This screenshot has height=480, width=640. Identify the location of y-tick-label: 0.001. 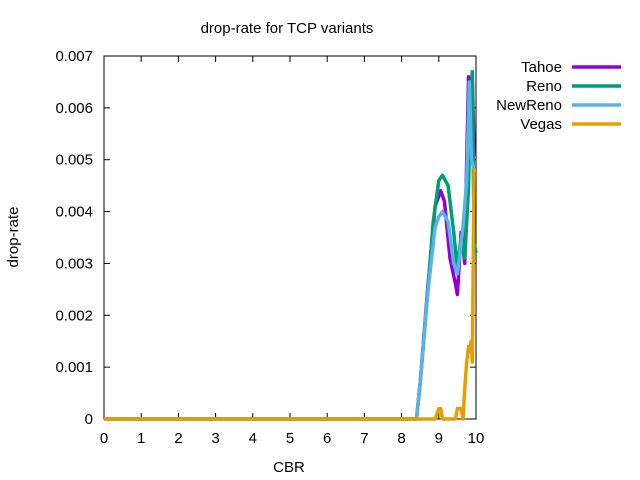
(74, 367).